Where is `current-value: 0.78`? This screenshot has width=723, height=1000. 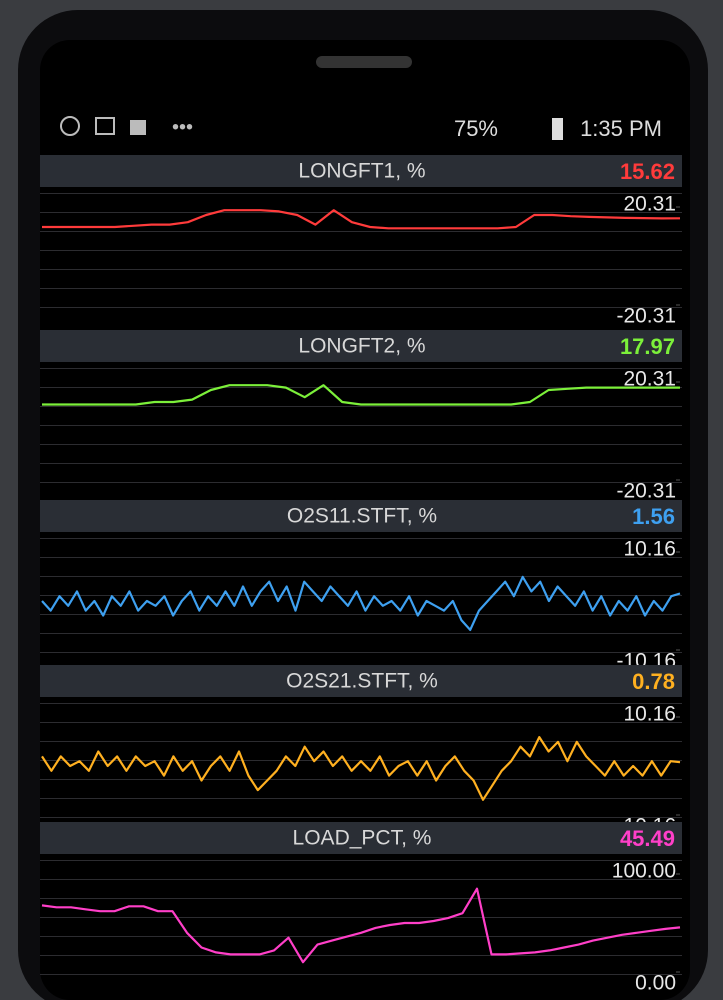
current-value: 0.78 is located at coordinates (653, 681).